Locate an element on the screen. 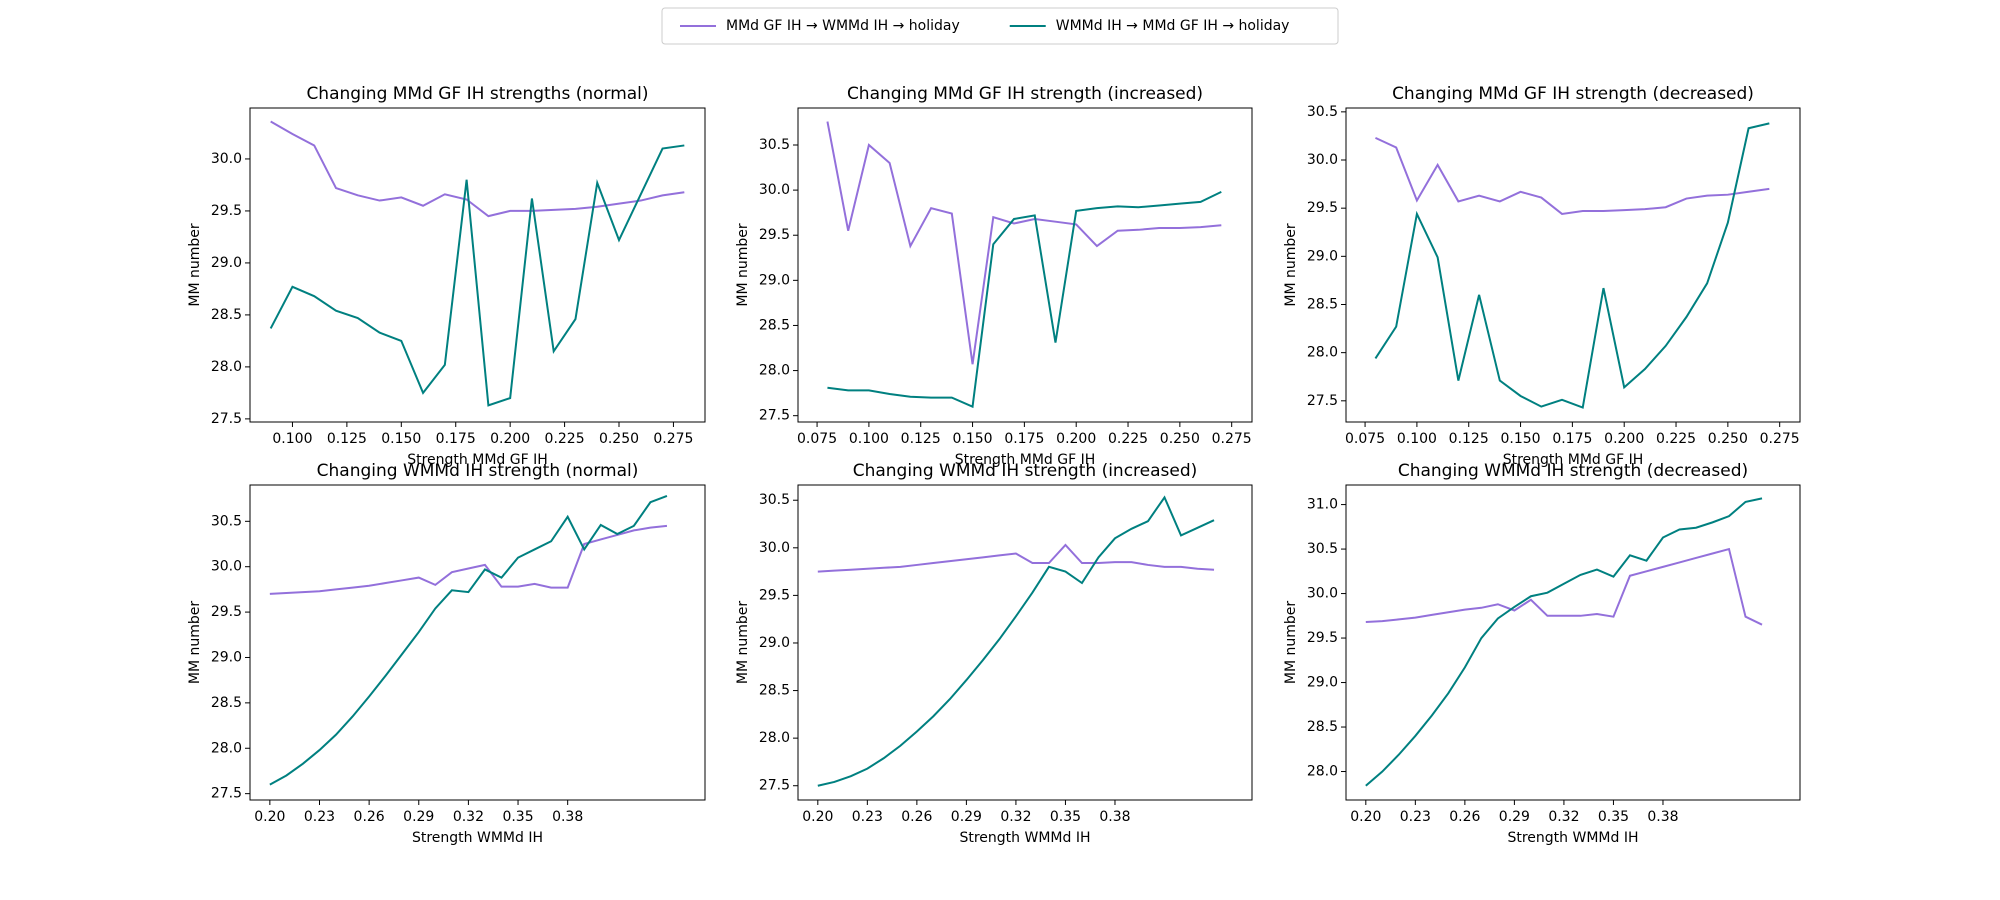 This screenshot has height=900, width=2000. legend-label: WMMd IH → MMd GF IH → holiday is located at coordinates (1173, 26).